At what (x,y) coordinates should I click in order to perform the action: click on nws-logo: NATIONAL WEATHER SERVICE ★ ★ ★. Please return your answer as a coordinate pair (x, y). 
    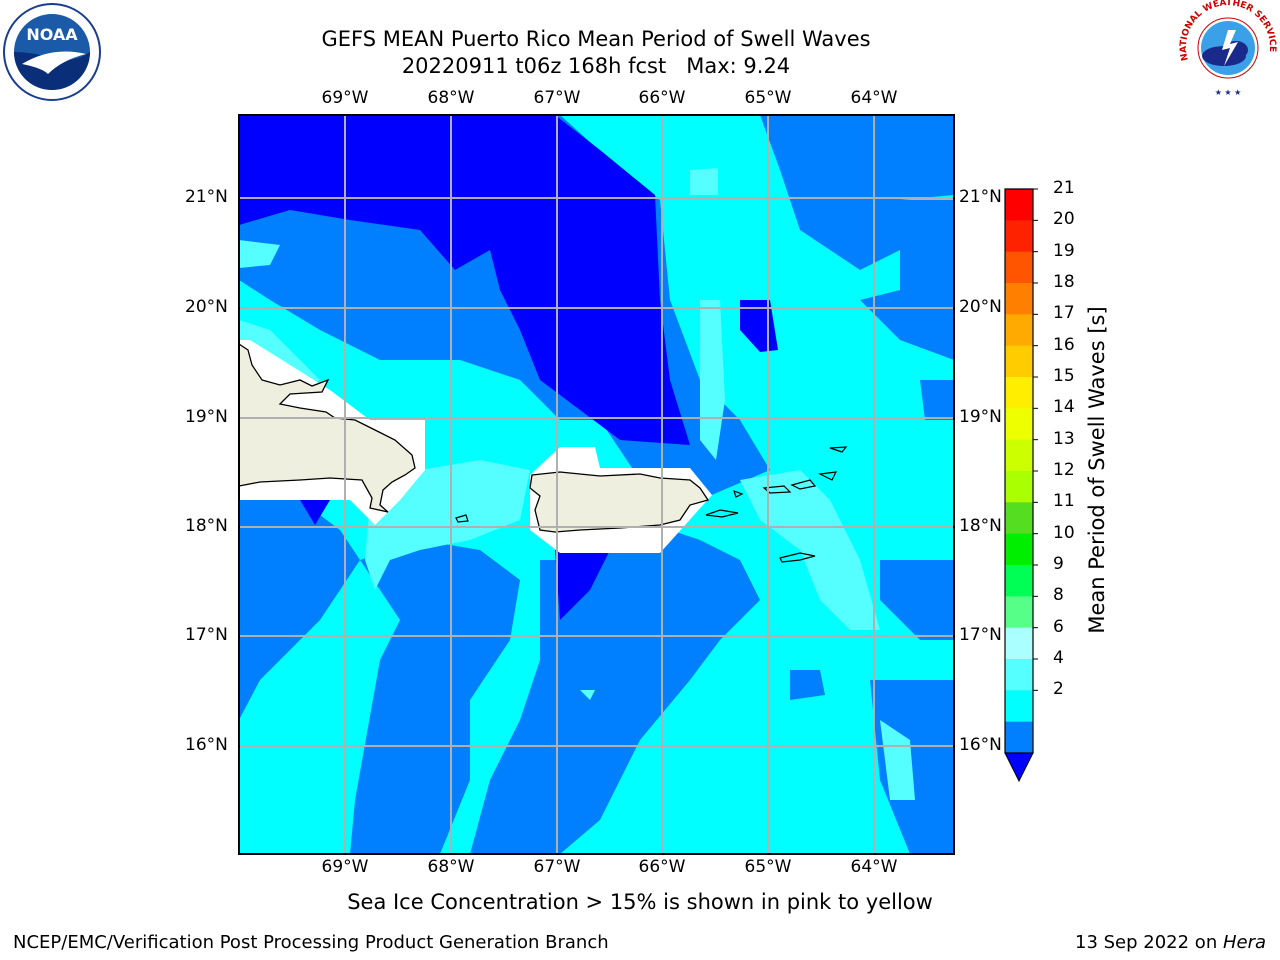
    Looking at the image, I should click on (1228, 48).